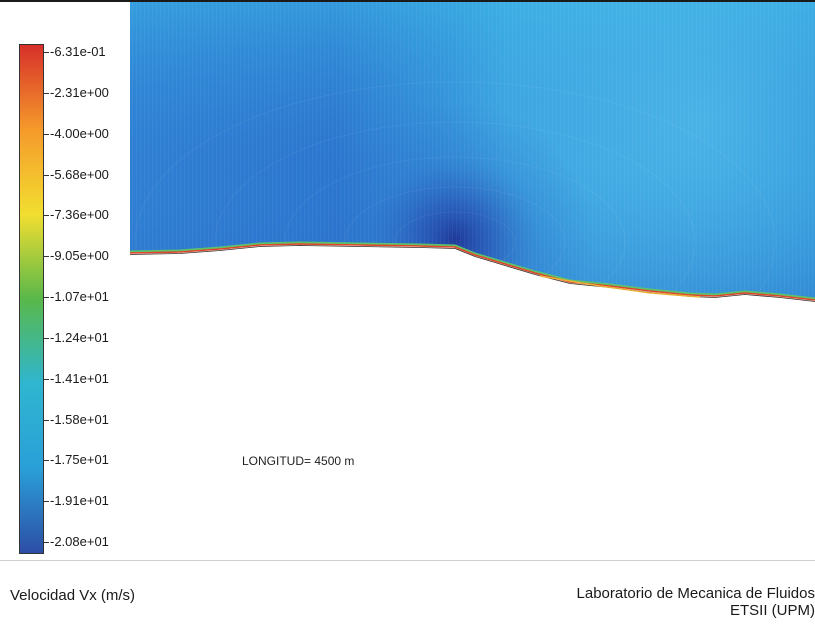 The image size is (815, 625). I want to click on variable-label: Velocidad Vx (m/s), so click(73, 595).